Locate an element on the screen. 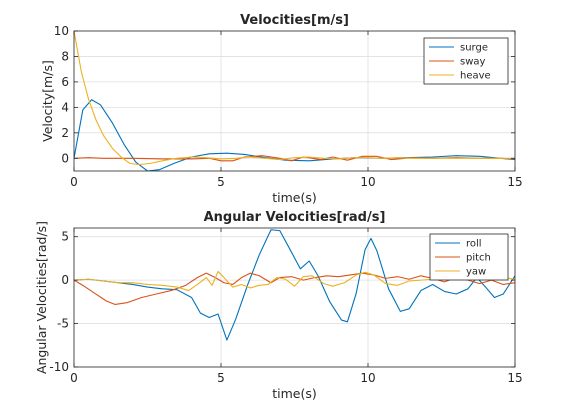  legend: roll pitch yaw is located at coordinates (469, 257).